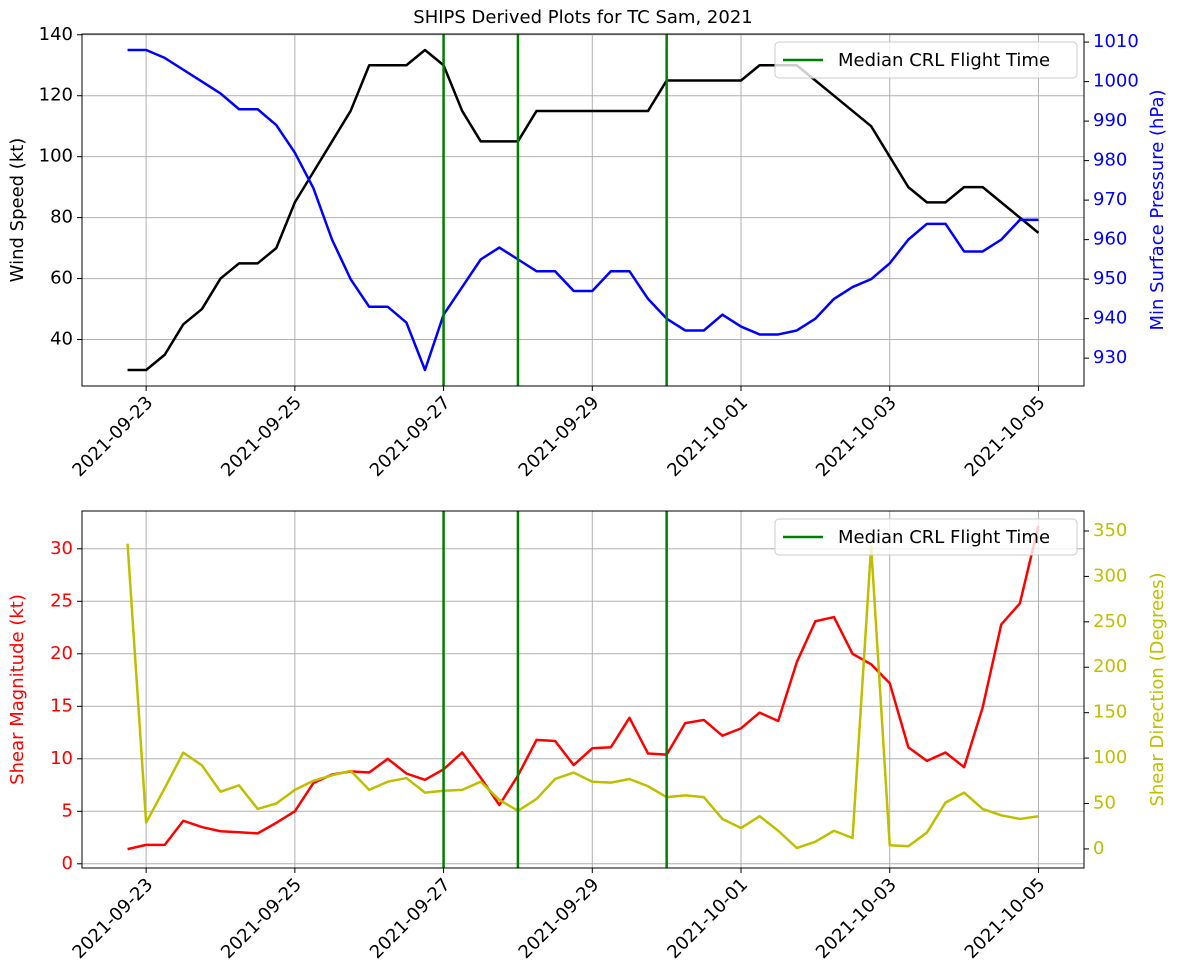  I want to click on y2-tick-label: 970, so click(1110, 199).